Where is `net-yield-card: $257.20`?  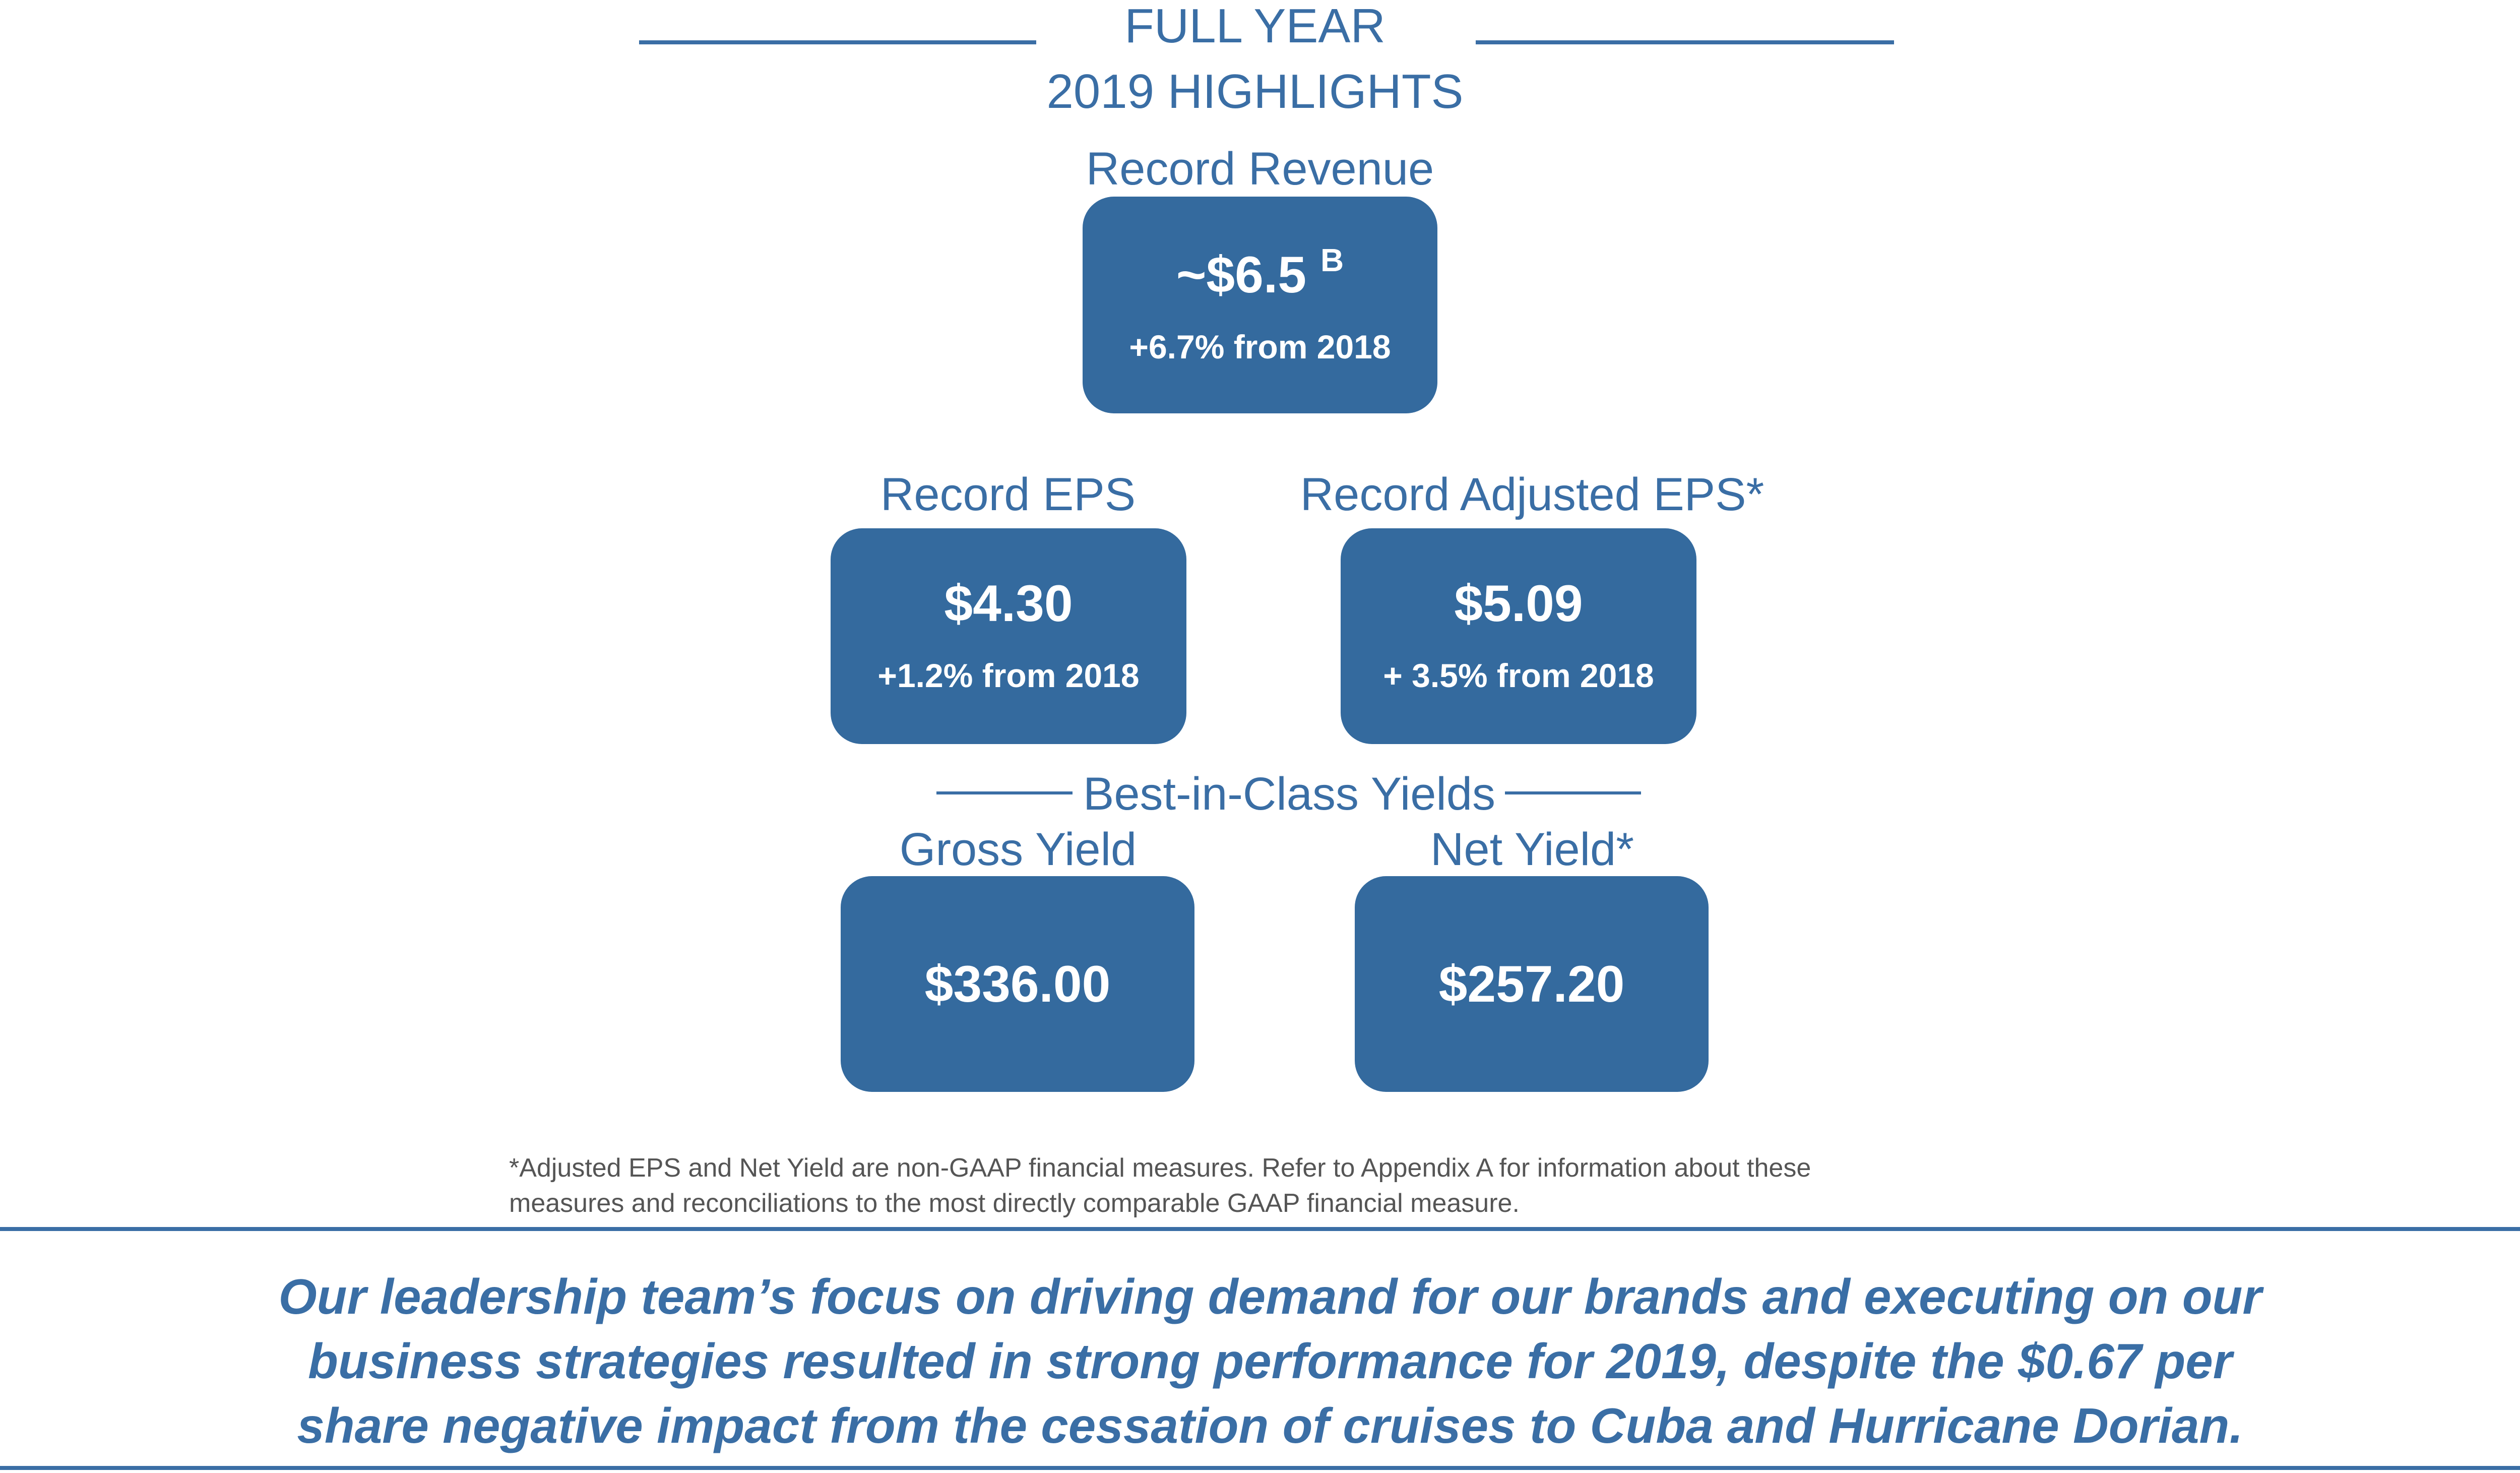 net-yield-card: $257.20 is located at coordinates (1532, 984).